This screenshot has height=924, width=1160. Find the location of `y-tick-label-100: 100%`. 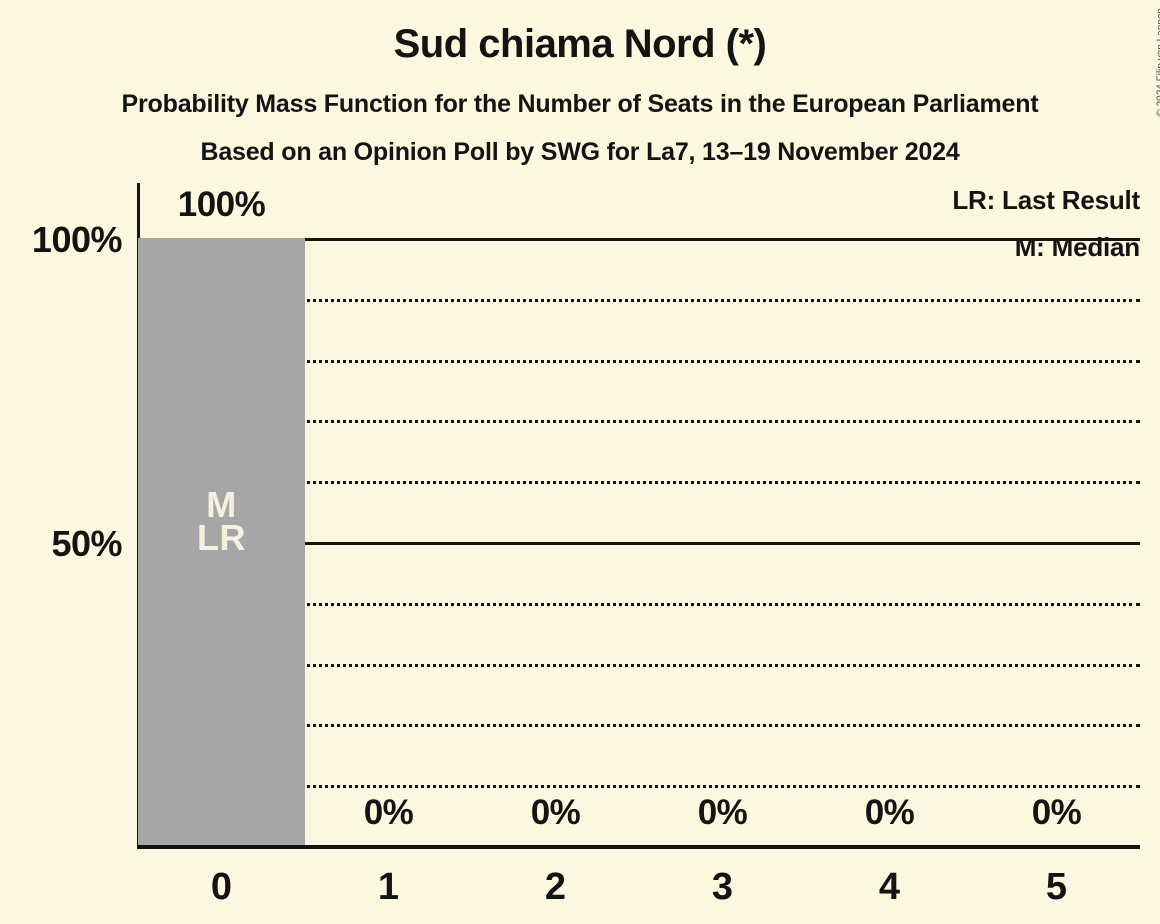

y-tick-label-100: 100% is located at coordinates (77, 239).